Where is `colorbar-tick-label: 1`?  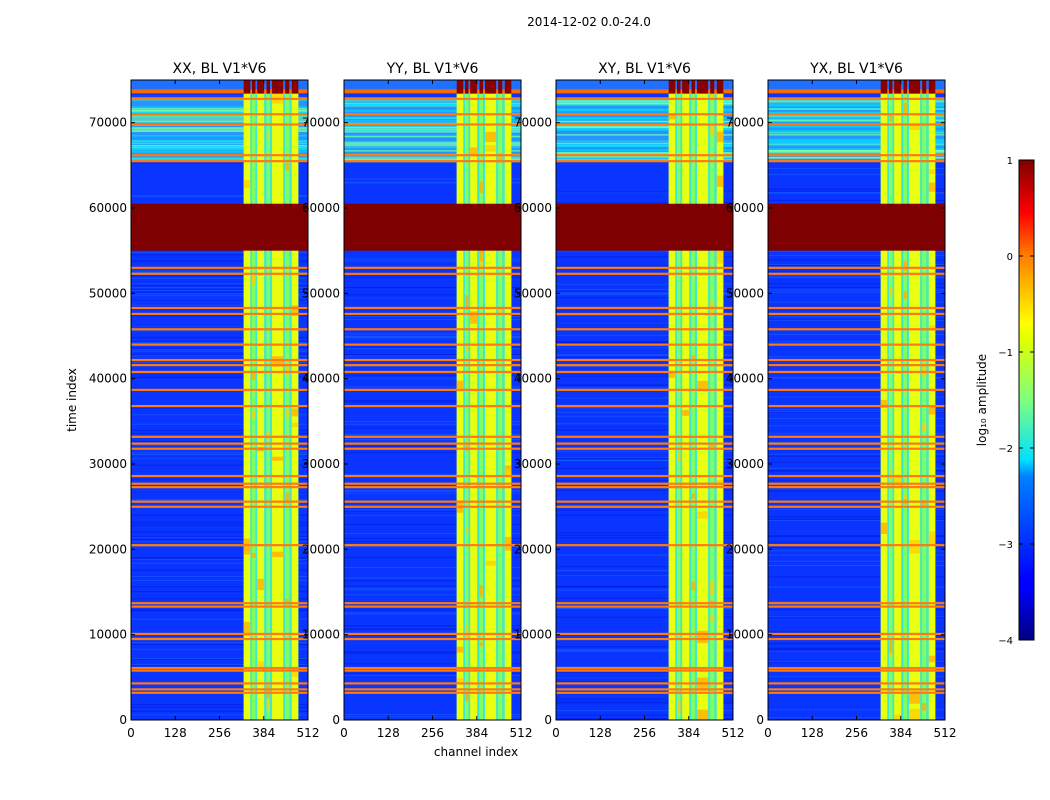
colorbar-tick-label: 1 is located at coordinates (1010, 161).